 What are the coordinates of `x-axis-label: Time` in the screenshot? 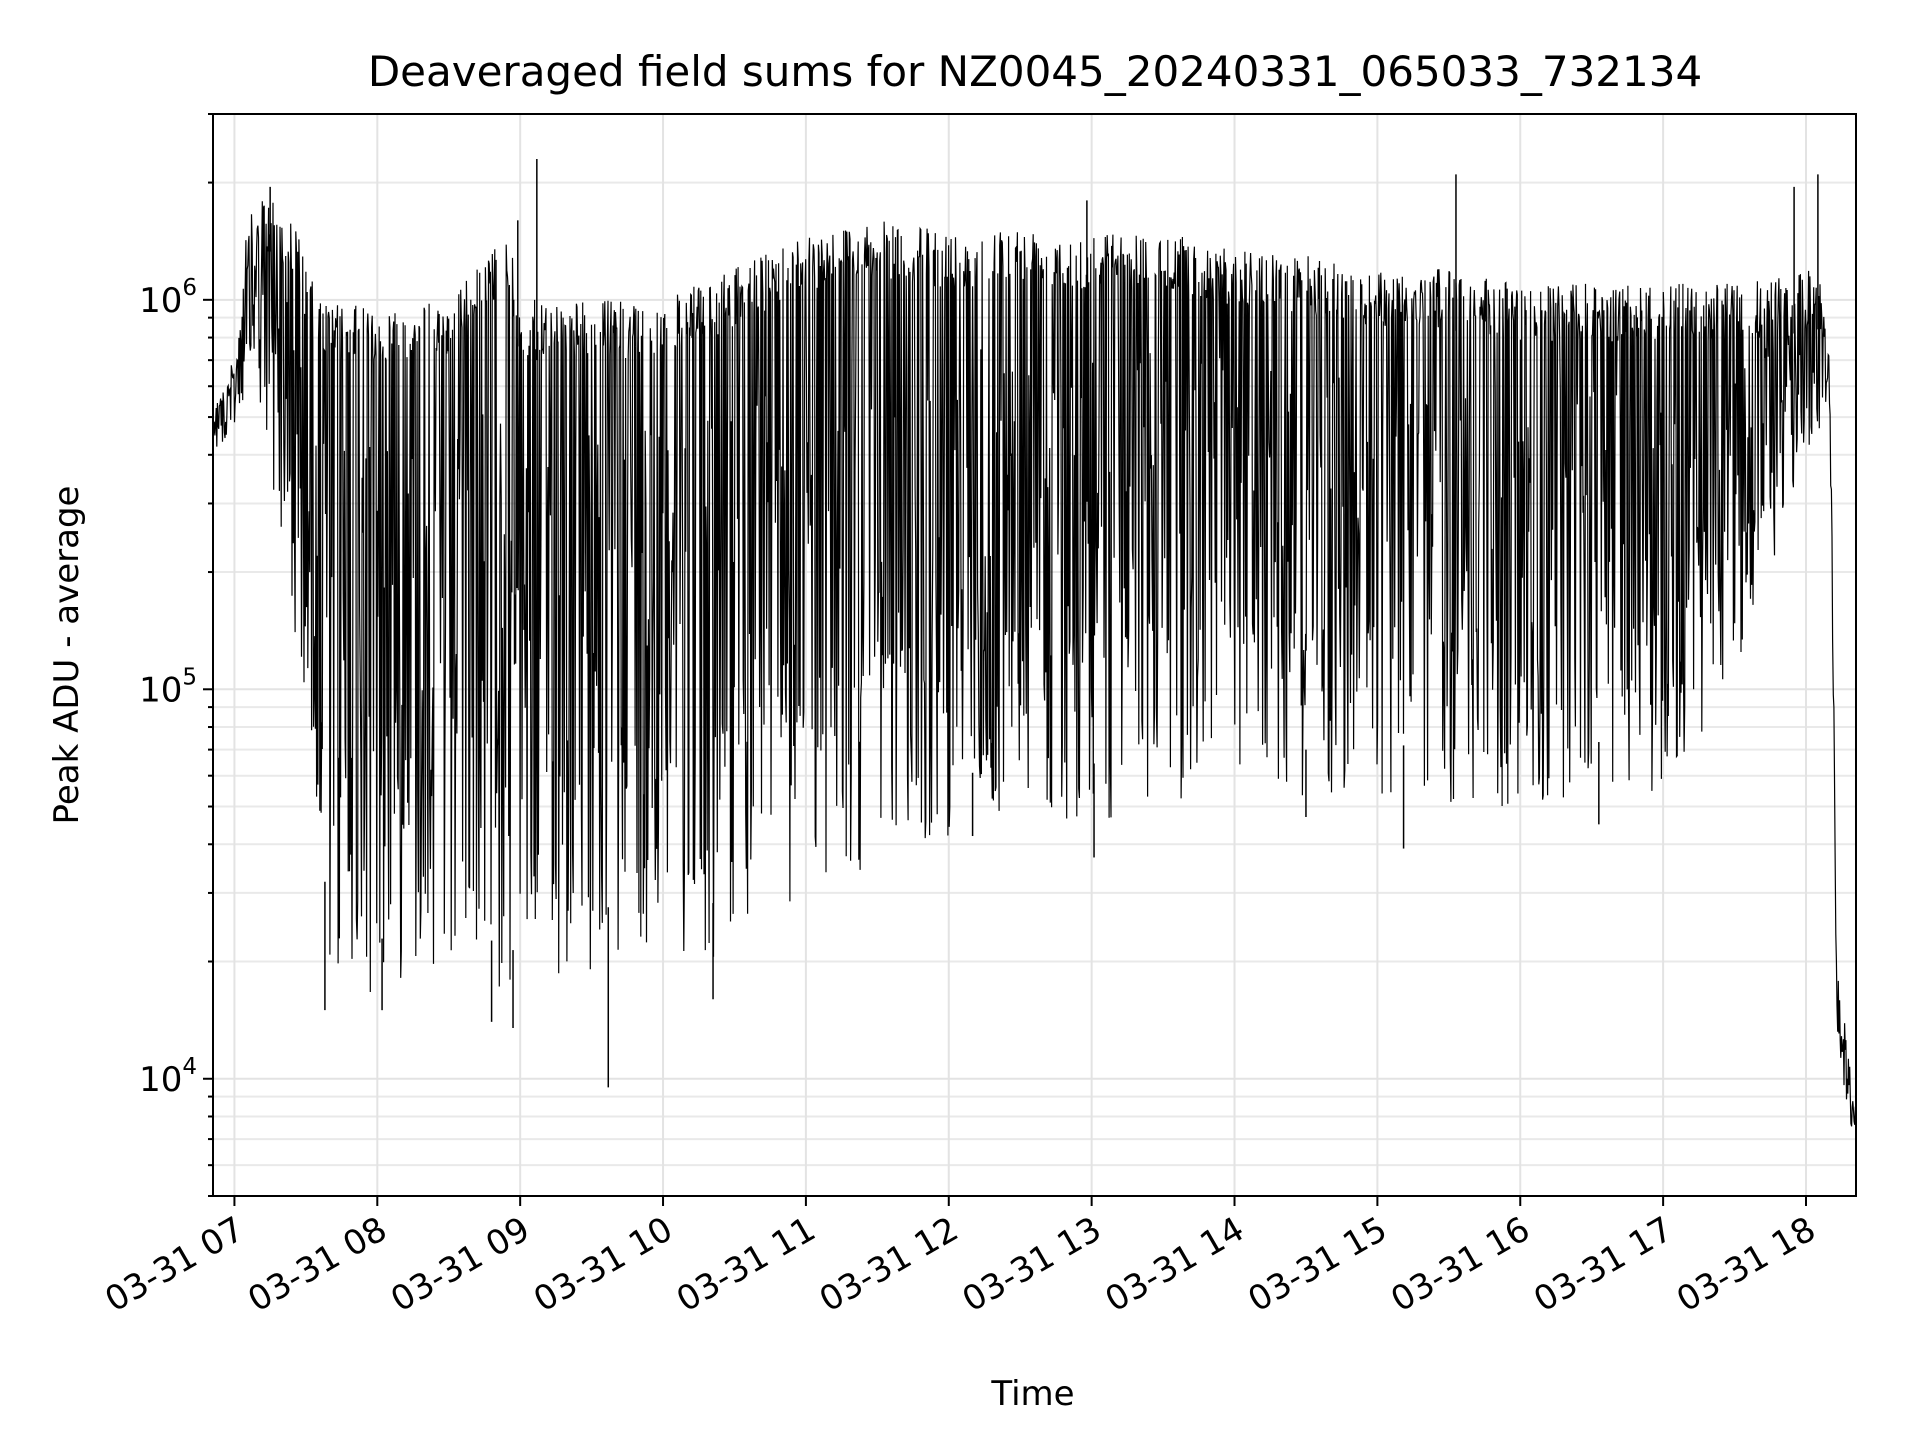 It's located at (1032, 1394).